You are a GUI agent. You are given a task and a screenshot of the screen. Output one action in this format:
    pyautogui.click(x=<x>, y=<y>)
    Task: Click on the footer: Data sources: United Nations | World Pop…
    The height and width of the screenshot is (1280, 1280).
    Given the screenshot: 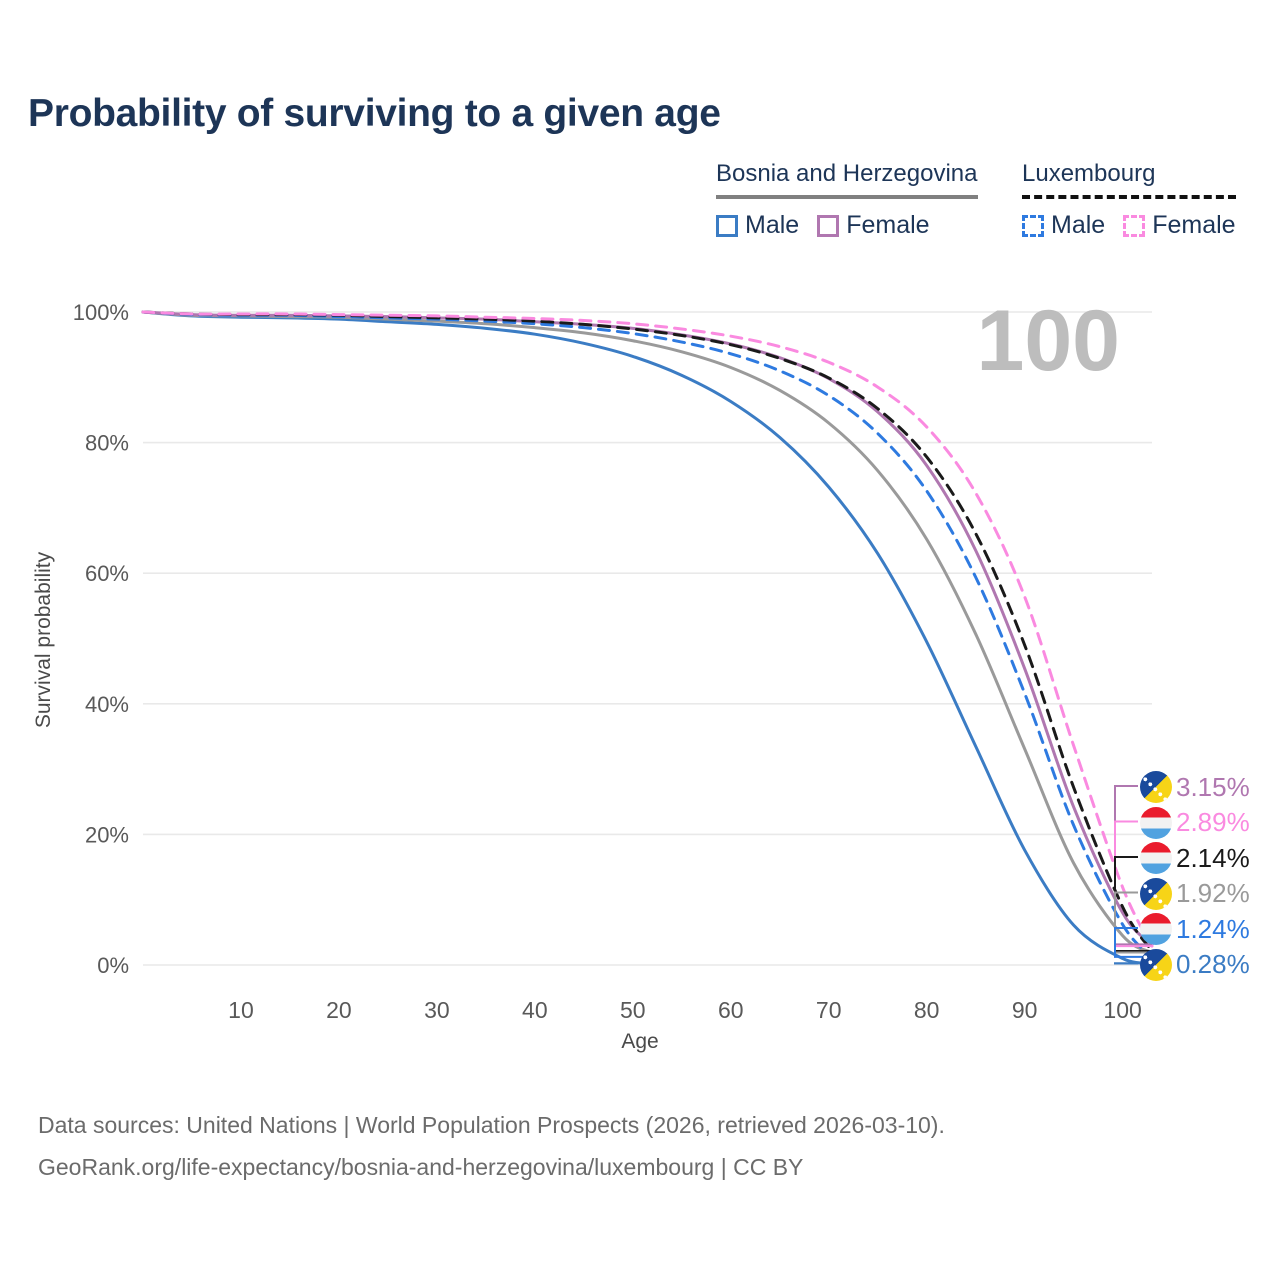 What is the action you would take?
    pyautogui.click(x=638, y=1146)
    